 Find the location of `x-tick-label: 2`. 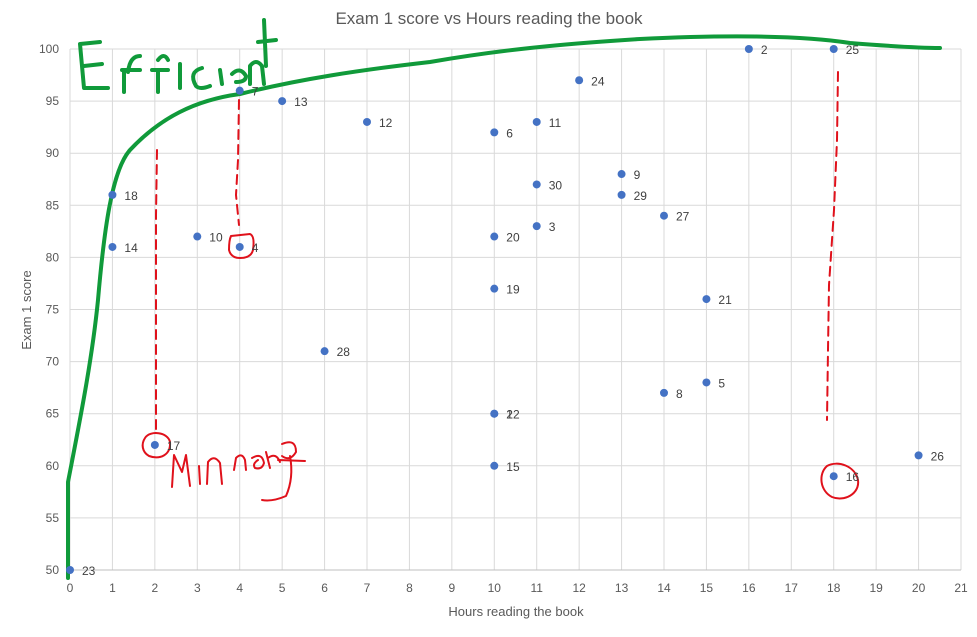

x-tick-label: 2 is located at coordinates (155, 588).